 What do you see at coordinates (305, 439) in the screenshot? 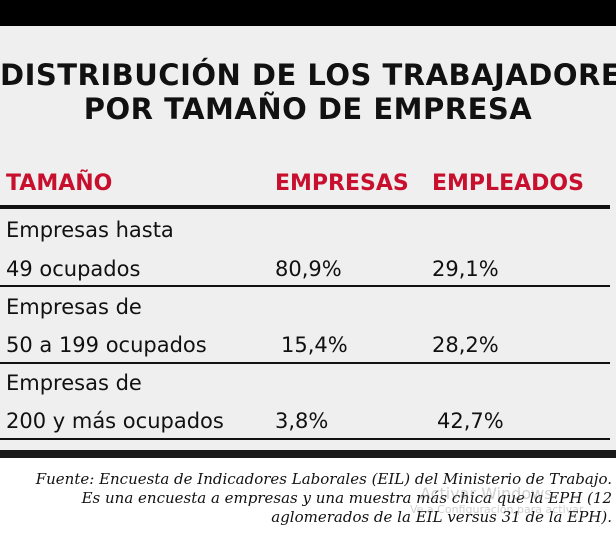
I see `table-bottom-divider` at bounding box center [305, 439].